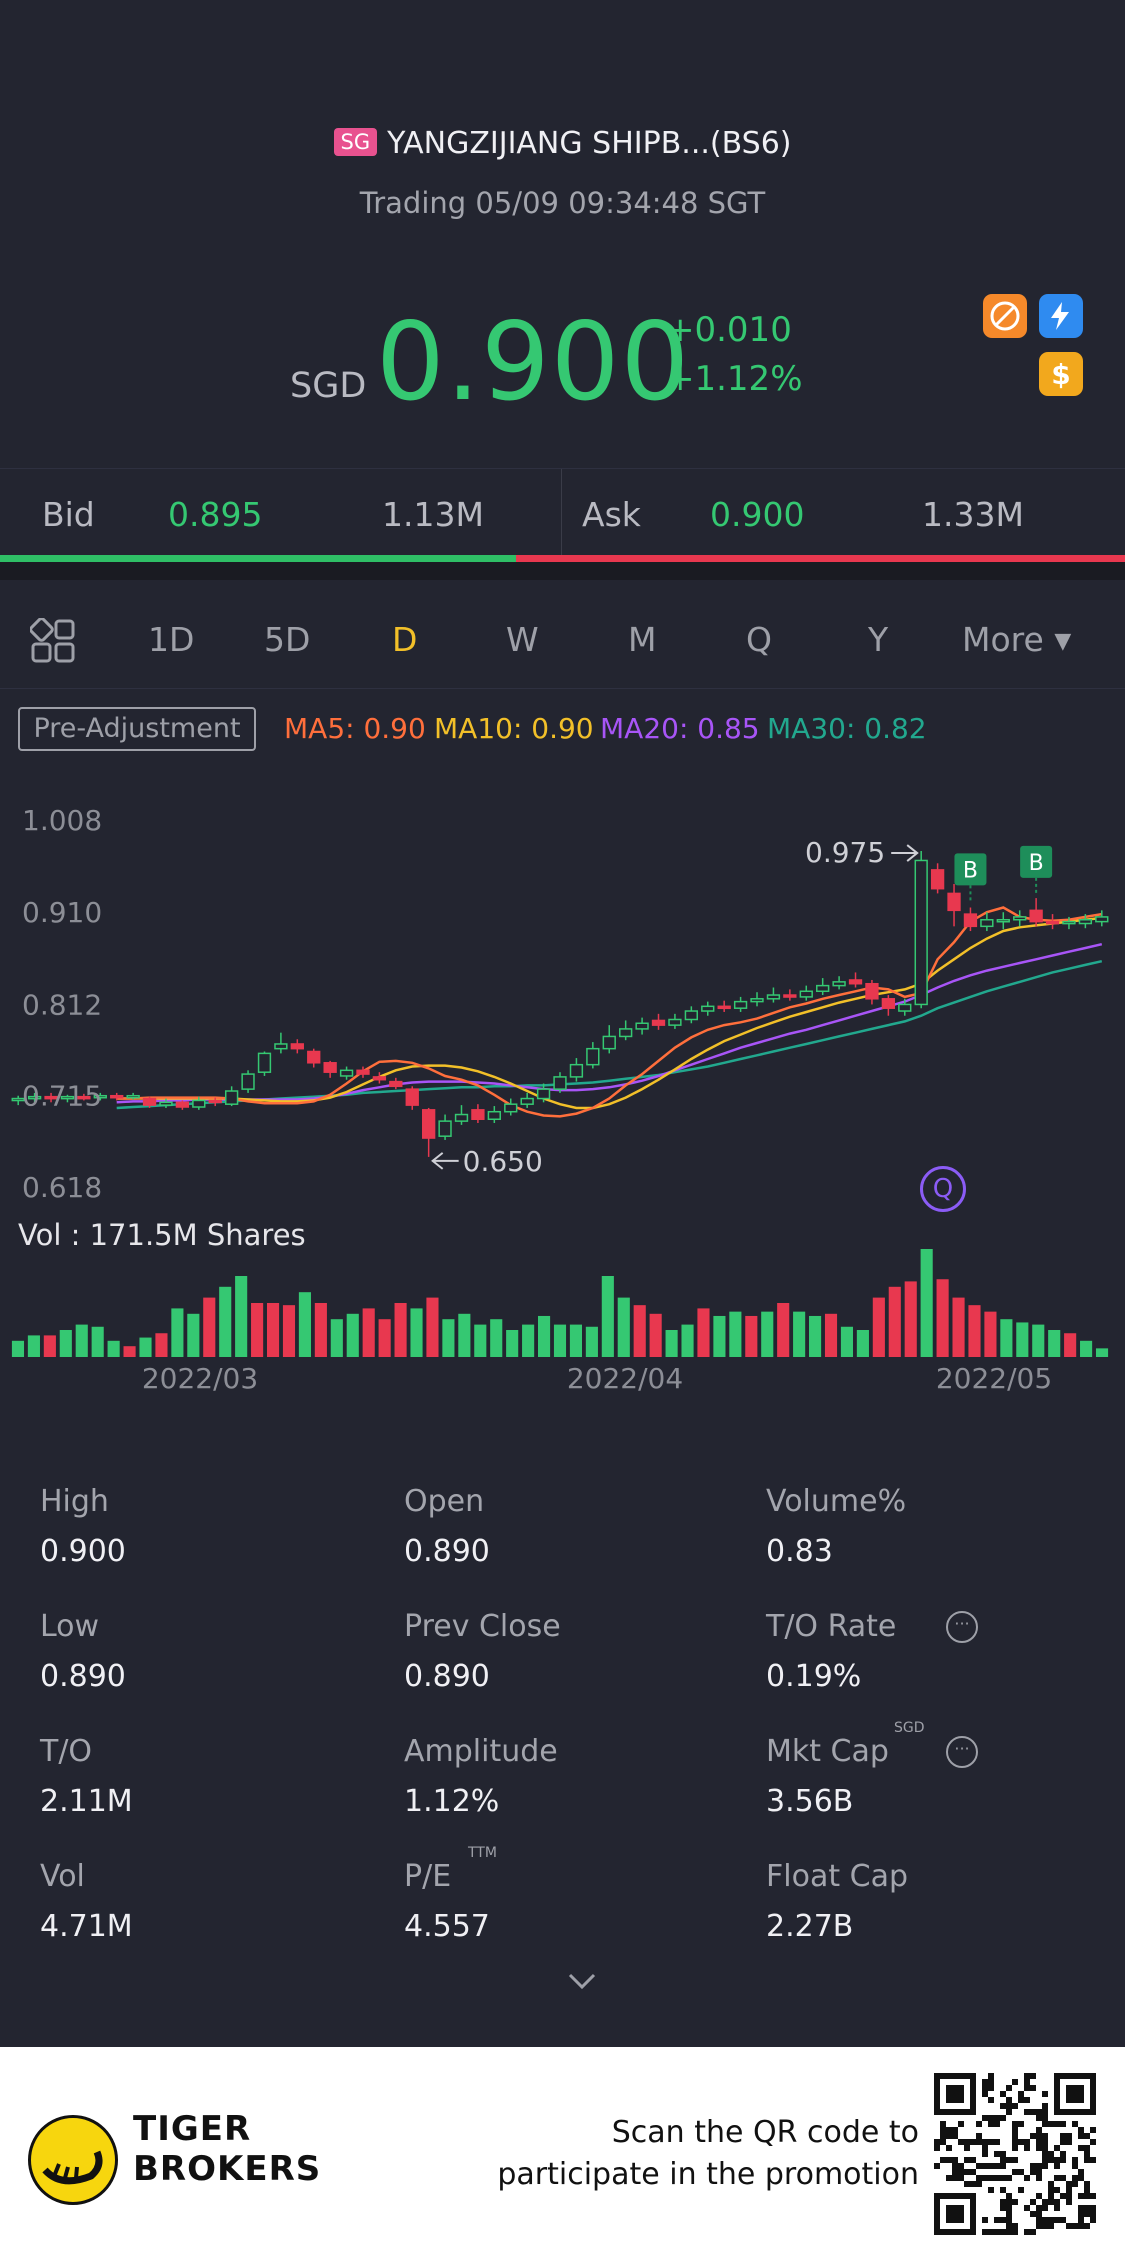  I want to click on stat-label: P/E, so click(428, 1876).